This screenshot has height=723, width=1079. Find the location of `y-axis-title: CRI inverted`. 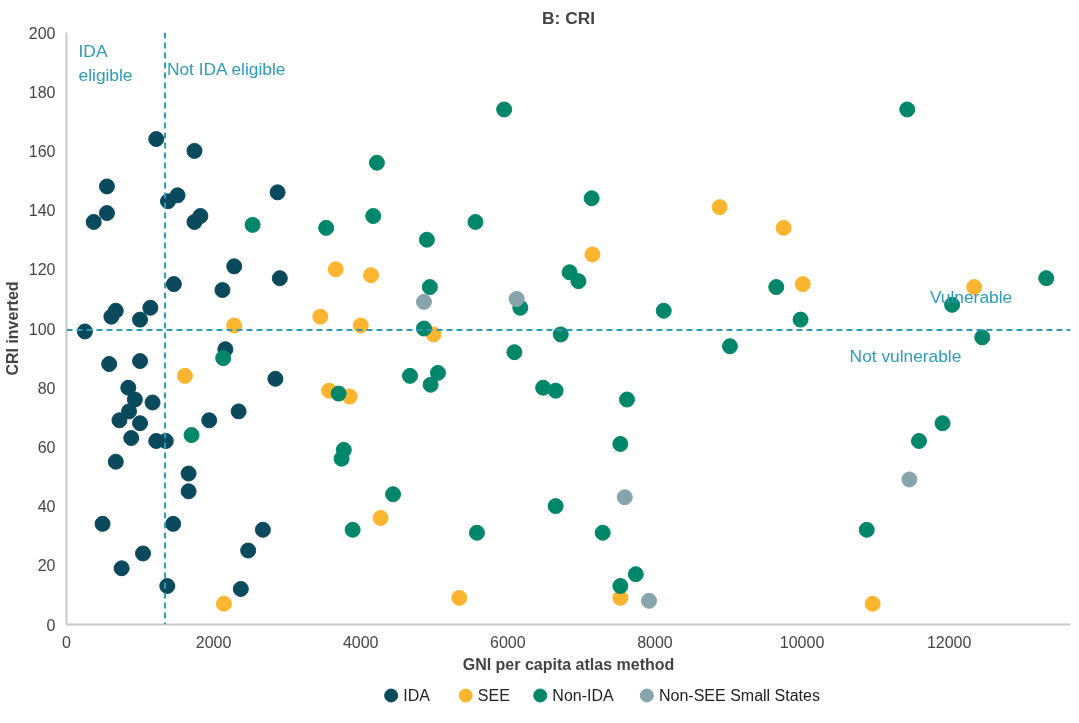

y-axis-title: CRI inverted is located at coordinates (12, 328).